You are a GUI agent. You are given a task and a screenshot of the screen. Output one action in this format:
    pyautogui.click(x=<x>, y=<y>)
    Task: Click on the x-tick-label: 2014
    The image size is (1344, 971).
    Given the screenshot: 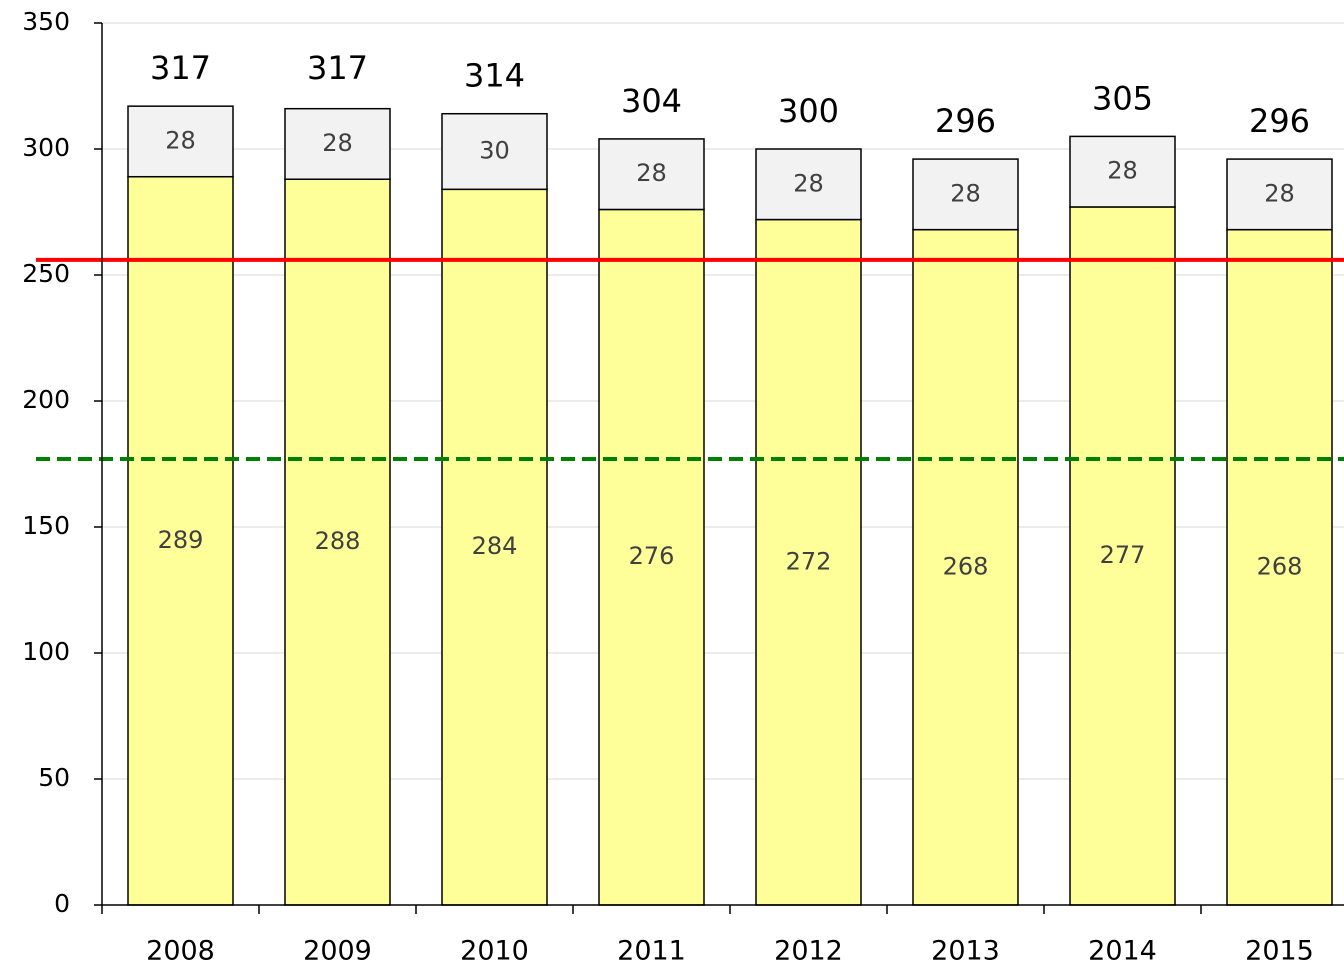 What is the action you would take?
    pyautogui.click(x=1122, y=951)
    